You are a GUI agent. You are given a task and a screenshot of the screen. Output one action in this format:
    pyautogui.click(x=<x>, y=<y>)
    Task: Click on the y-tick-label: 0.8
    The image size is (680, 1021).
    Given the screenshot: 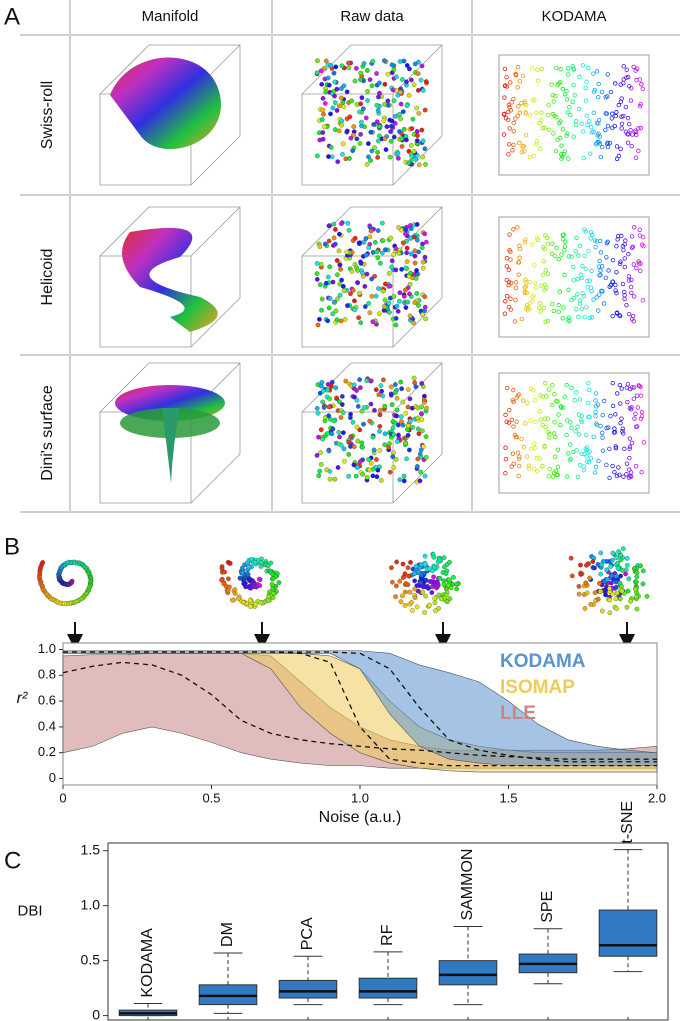 What is the action you would take?
    pyautogui.click(x=47, y=674)
    